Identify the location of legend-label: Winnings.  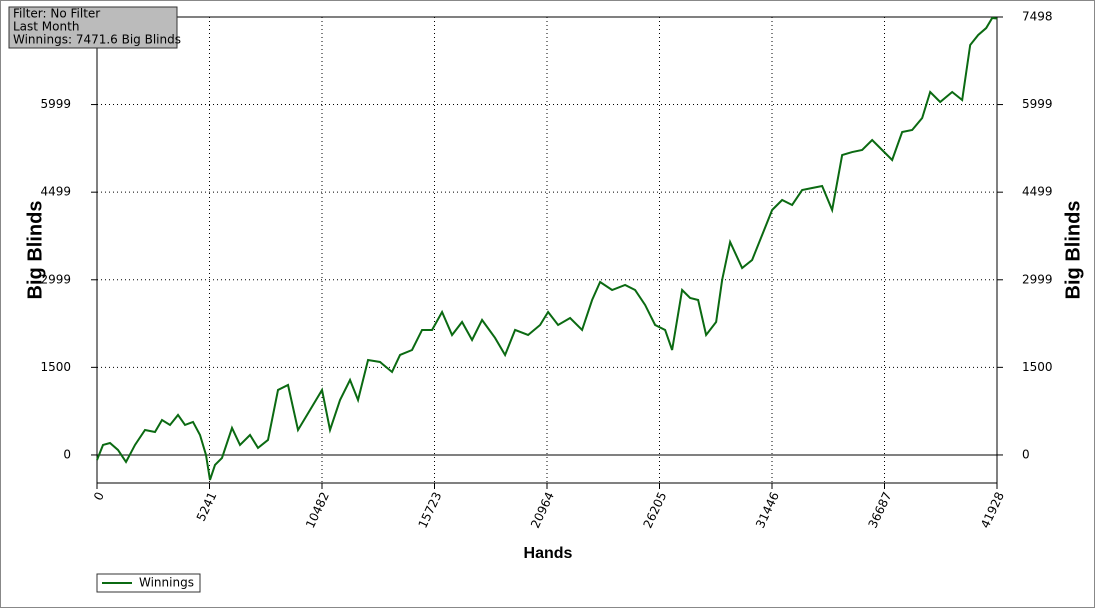
(166, 583).